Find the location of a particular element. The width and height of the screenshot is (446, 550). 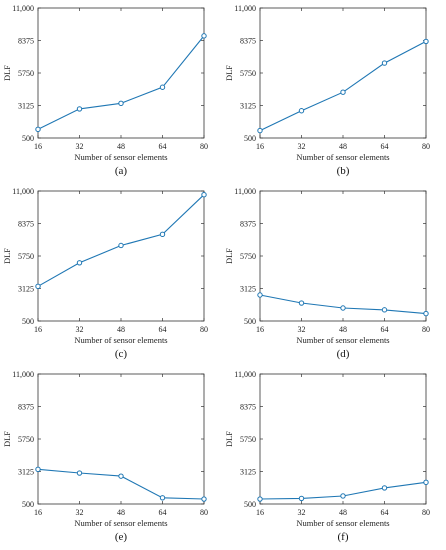

panel-label: (e) is located at coordinates (121, 537).